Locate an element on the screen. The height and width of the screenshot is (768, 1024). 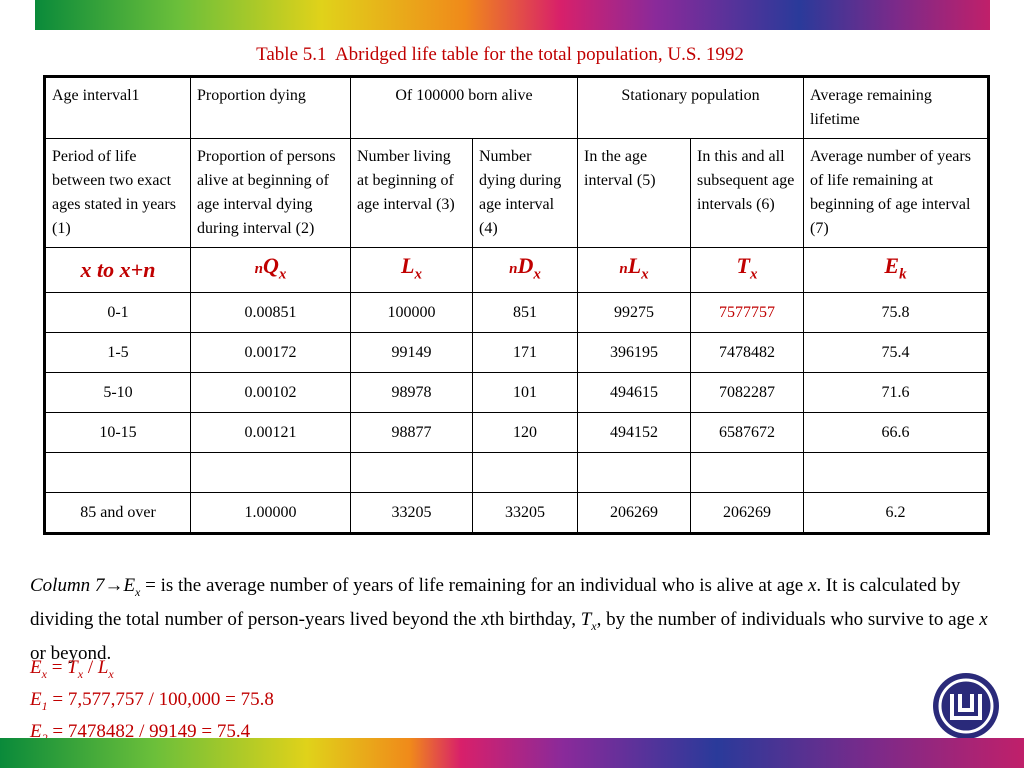
data-cell: 10-15 is located at coordinates (117, 432).